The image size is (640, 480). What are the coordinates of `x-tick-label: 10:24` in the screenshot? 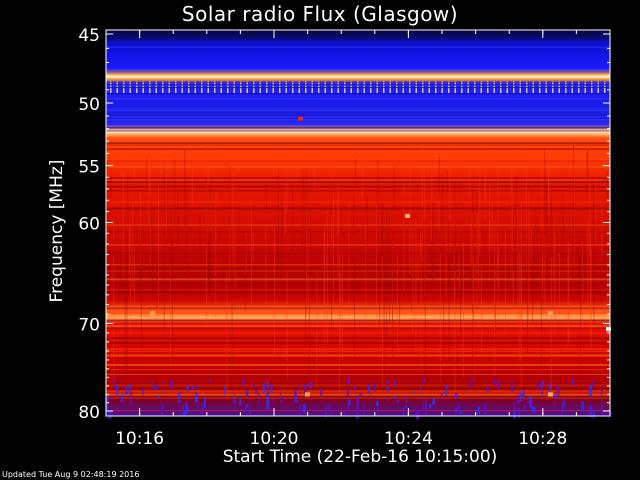 It's located at (408, 439).